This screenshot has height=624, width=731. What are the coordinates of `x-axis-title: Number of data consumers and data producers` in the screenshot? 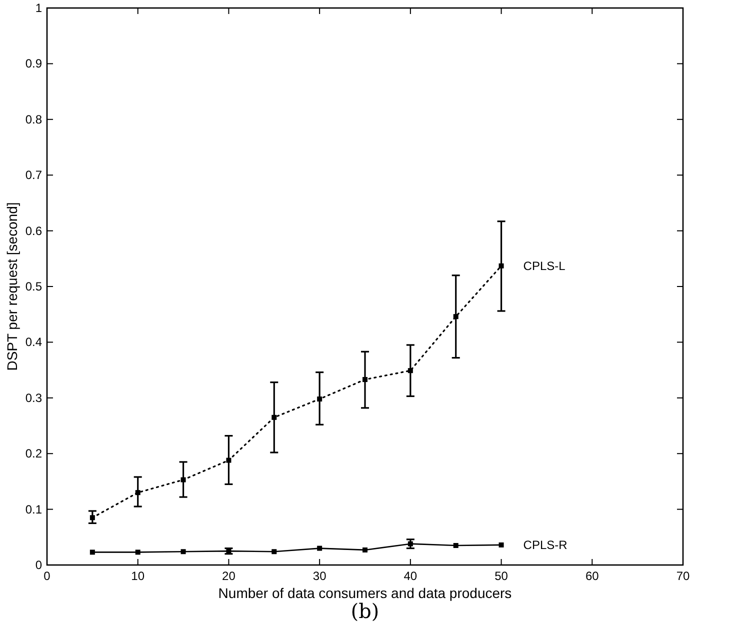 It's located at (365, 593).